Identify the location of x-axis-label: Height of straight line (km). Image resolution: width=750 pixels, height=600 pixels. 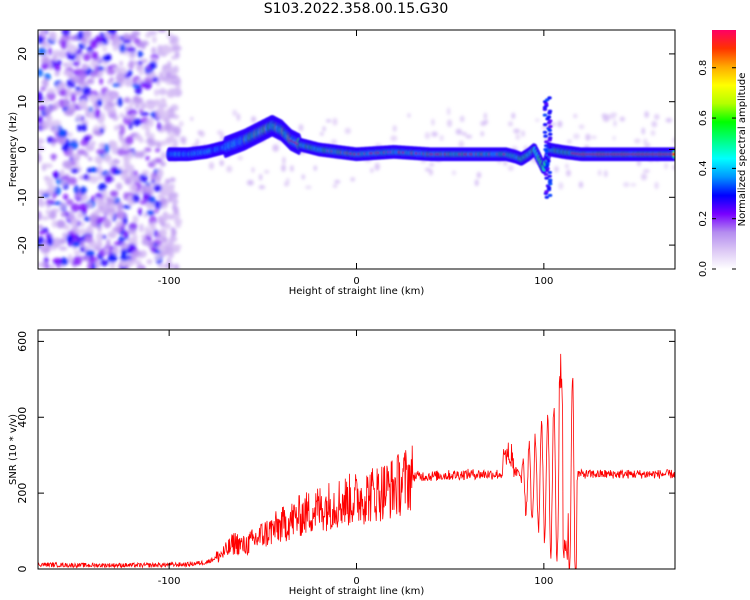
(357, 591).